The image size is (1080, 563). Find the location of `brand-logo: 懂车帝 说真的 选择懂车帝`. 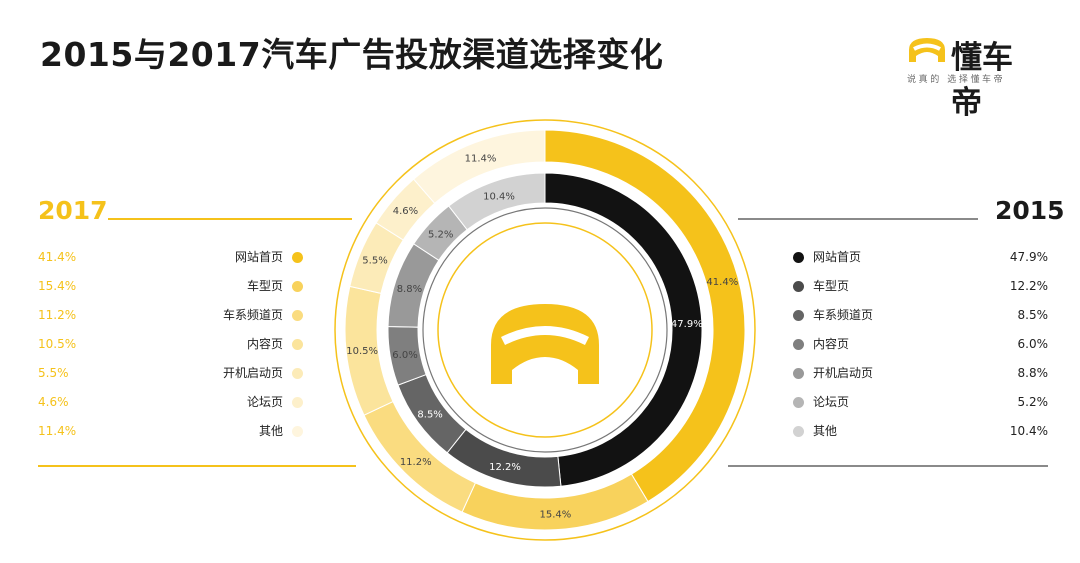

brand-logo: 懂车帝 说真的 选择懂车帝 is located at coordinates (970, 75).